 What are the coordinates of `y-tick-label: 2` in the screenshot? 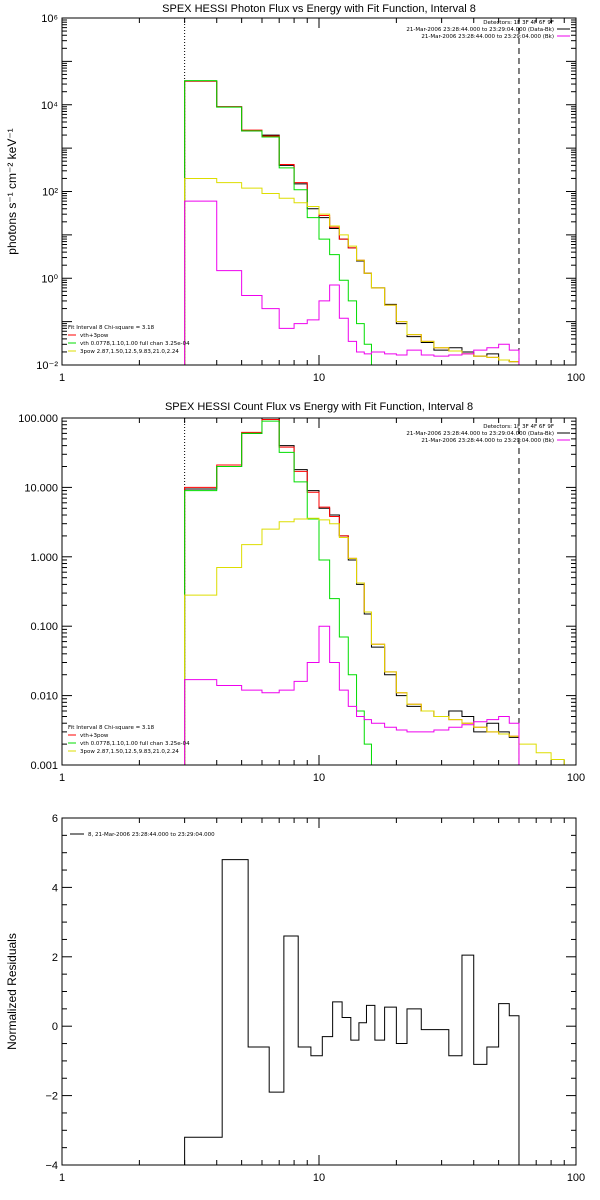 It's located at (55, 958).